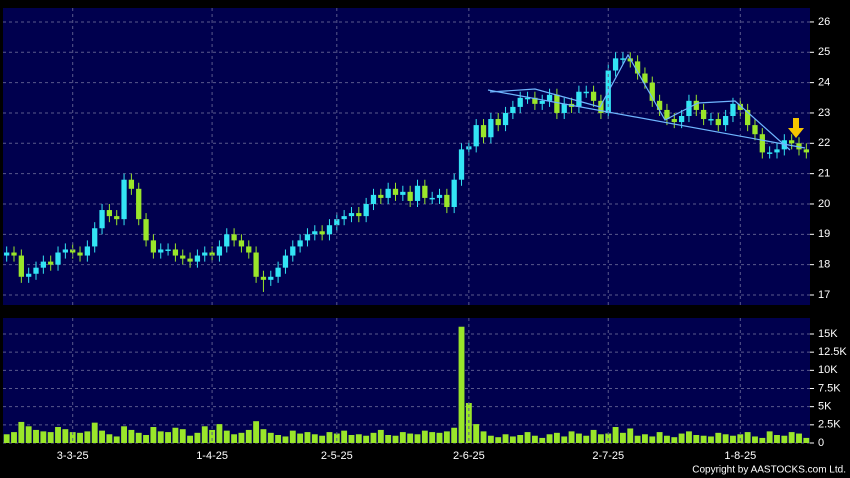  Describe the element at coordinates (825, 407) in the screenshot. I see `y-tick-label: 5K` at that location.